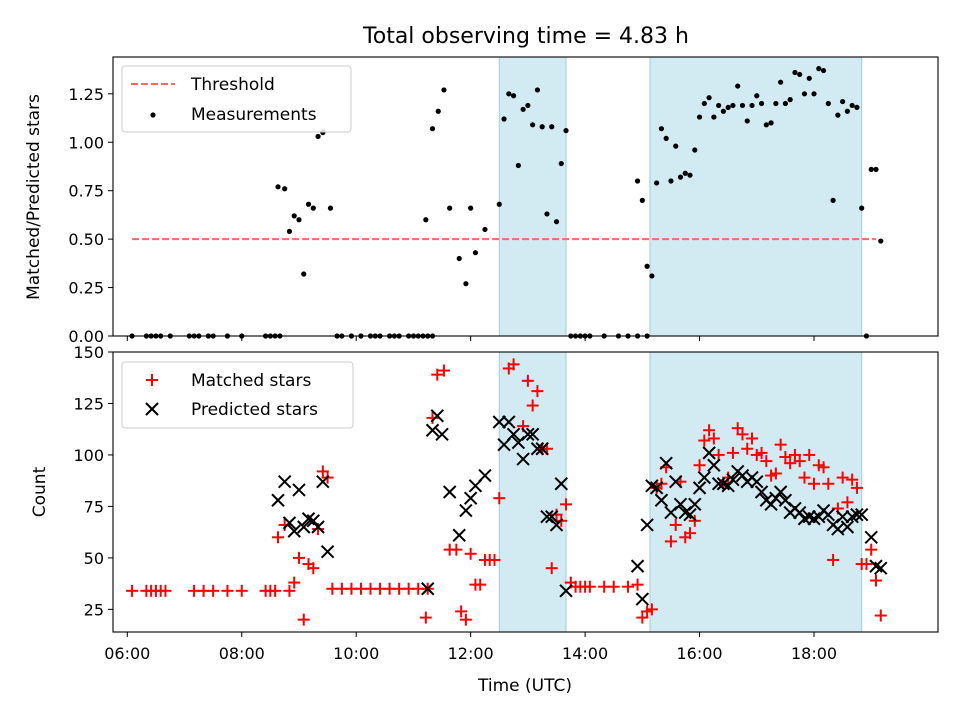  Describe the element at coordinates (525, 36) in the screenshot. I see `top-chart-title: Total observing time = 4.83 h` at that location.